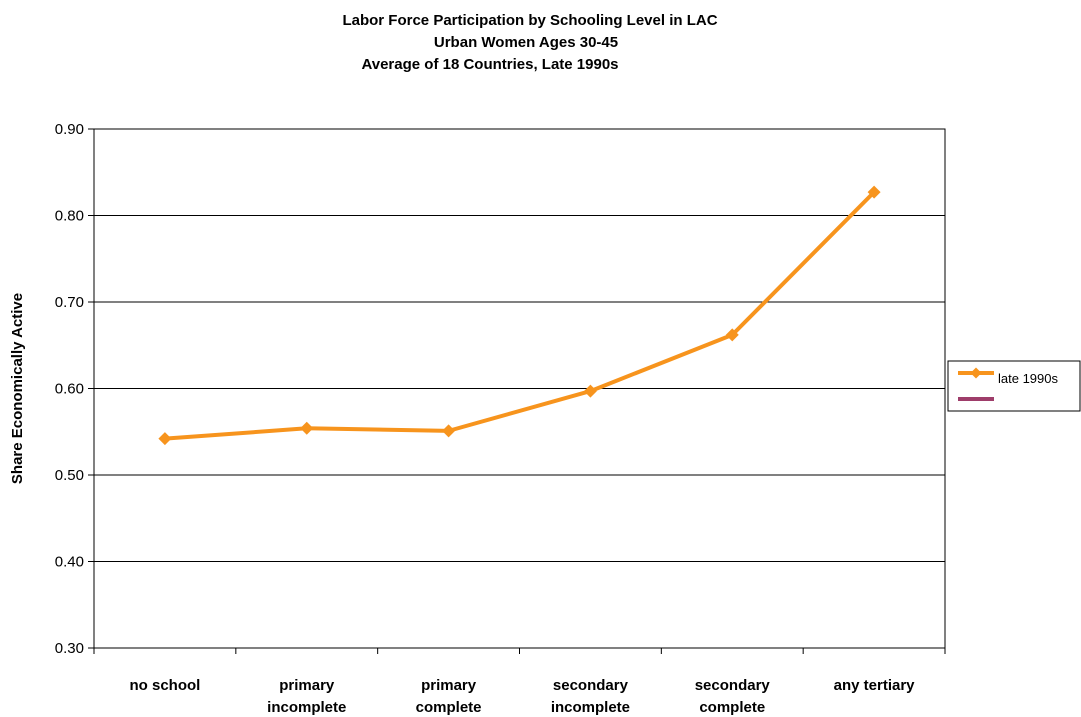 The width and height of the screenshot is (1081, 717). What do you see at coordinates (69, 562) in the screenshot?
I see `y-tick-label: 0.40` at bounding box center [69, 562].